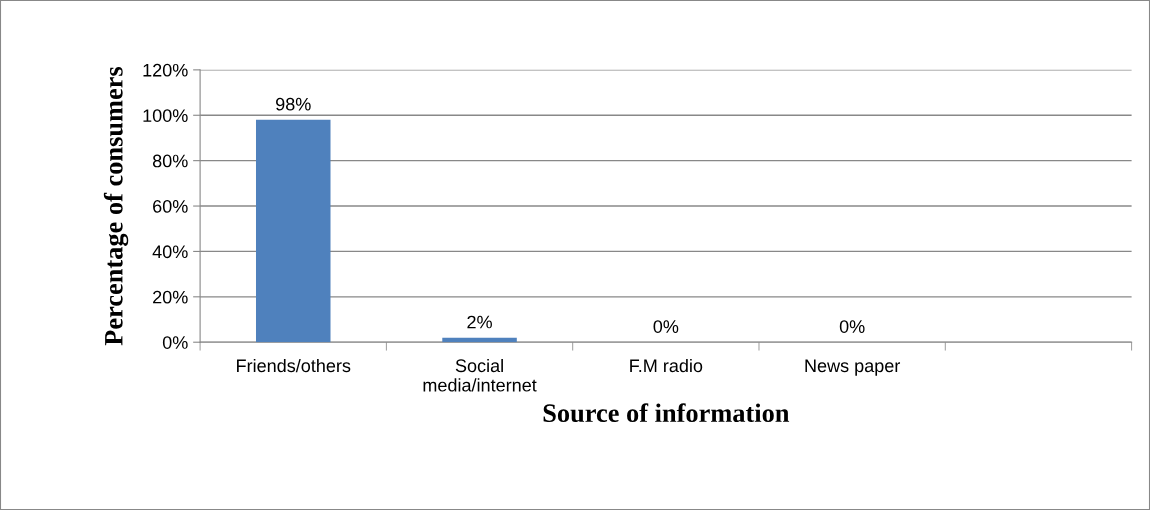 Image resolution: width=1150 pixels, height=510 pixels. What do you see at coordinates (853, 367) in the screenshot?
I see `x-tick-label: News paper` at bounding box center [853, 367].